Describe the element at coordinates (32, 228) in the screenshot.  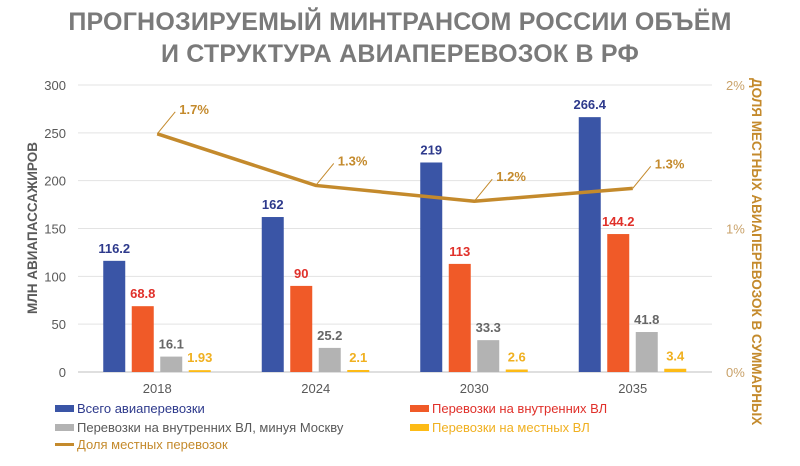
I see `y-axis-label: МЛН АВИАПАССАЖИРОВ` at that location.